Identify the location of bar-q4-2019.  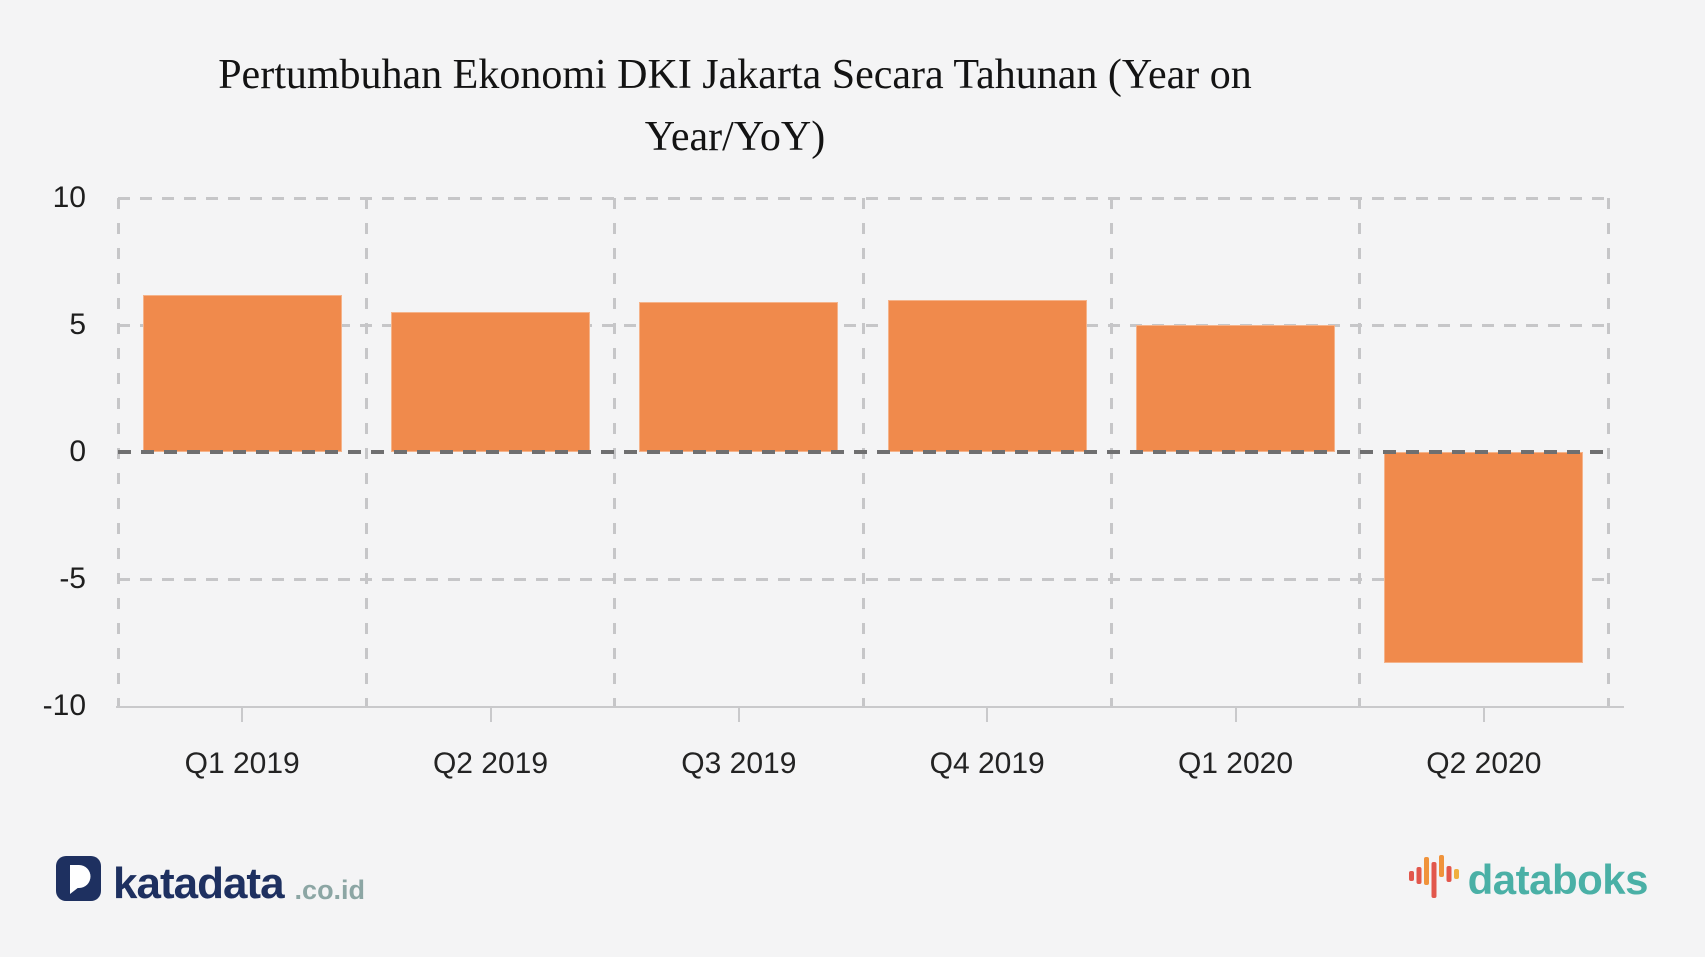
(987, 375).